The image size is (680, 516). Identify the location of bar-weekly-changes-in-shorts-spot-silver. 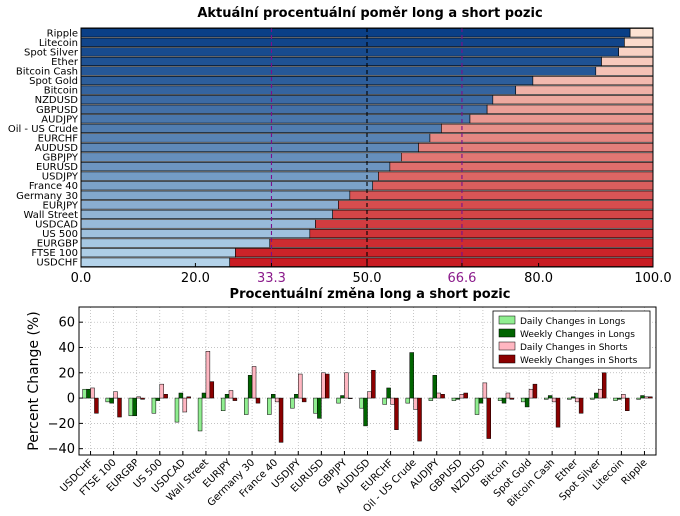
(604, 385).